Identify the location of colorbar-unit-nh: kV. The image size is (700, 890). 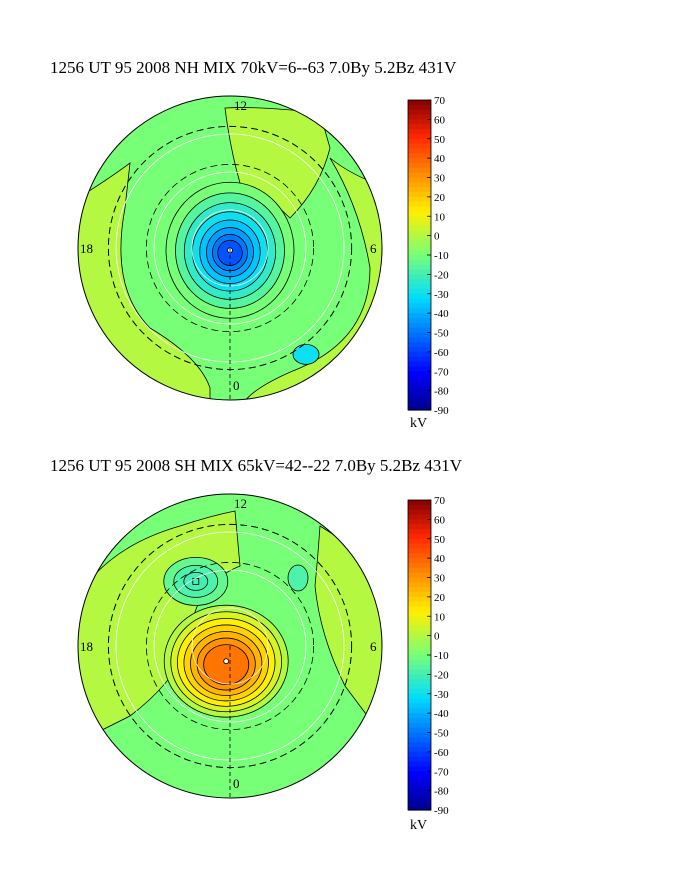
(419, 423).